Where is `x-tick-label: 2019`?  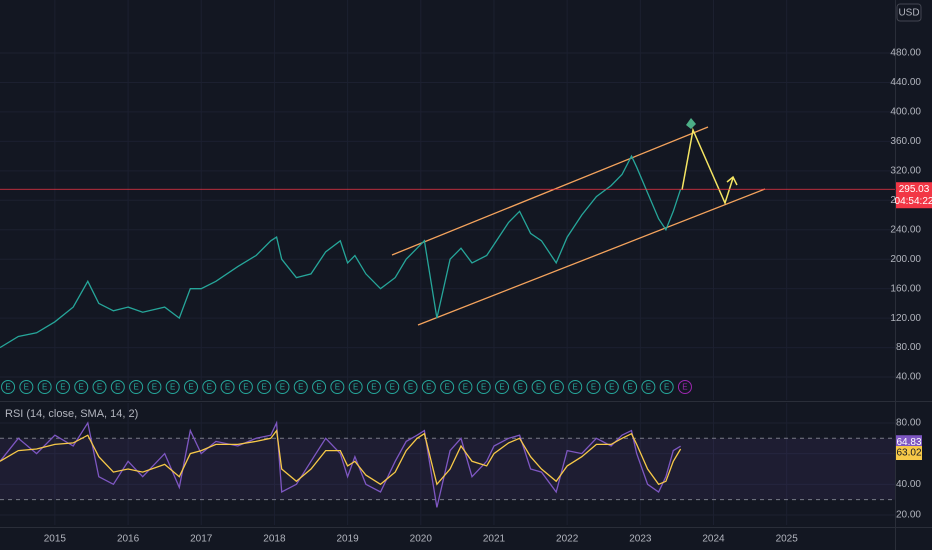
x-tick-label: 2019 is located at coordinates (347, 539).